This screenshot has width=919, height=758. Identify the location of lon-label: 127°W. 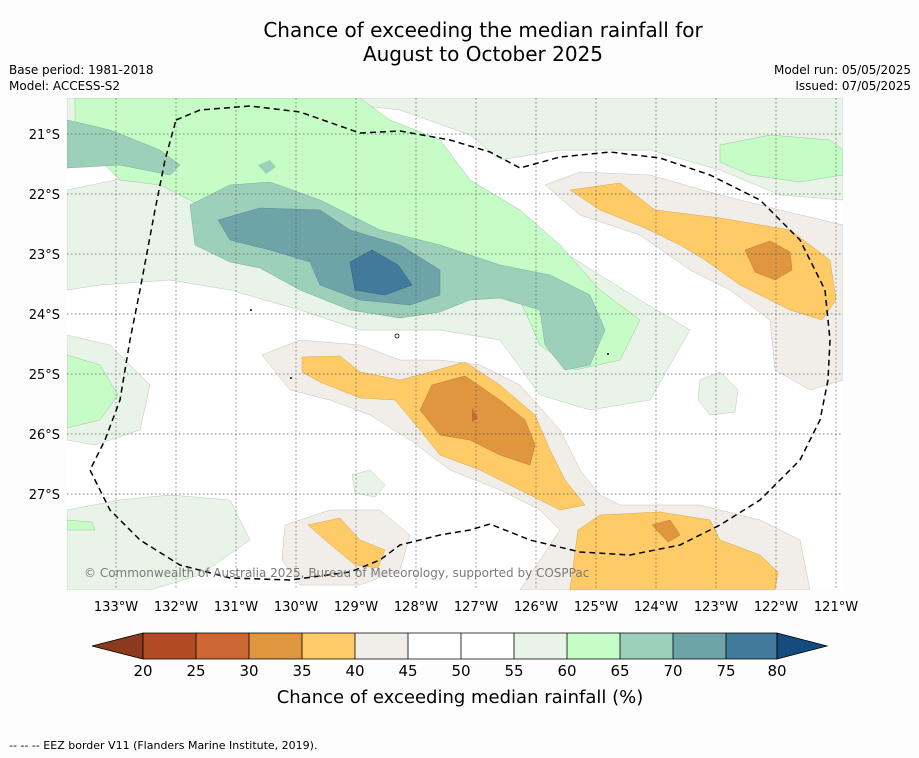
(476, 607).